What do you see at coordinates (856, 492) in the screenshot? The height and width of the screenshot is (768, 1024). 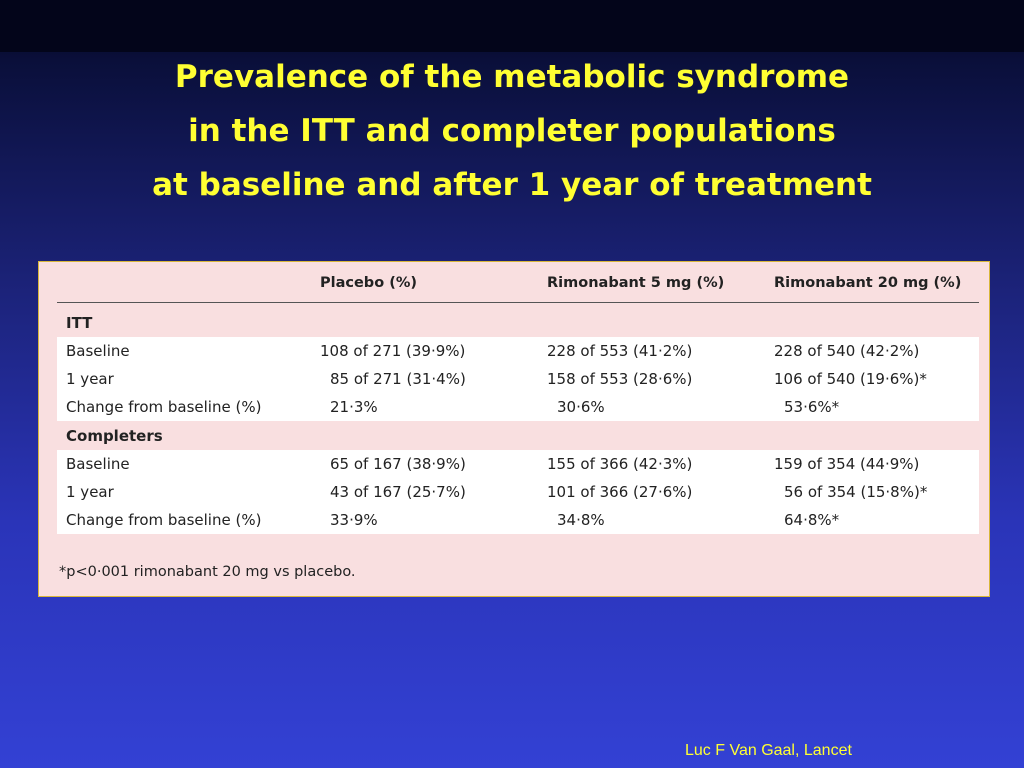 I see `rimonabant-20mg-value: 56 of 354 (15·8%)*` at bounding box center [856, 492].